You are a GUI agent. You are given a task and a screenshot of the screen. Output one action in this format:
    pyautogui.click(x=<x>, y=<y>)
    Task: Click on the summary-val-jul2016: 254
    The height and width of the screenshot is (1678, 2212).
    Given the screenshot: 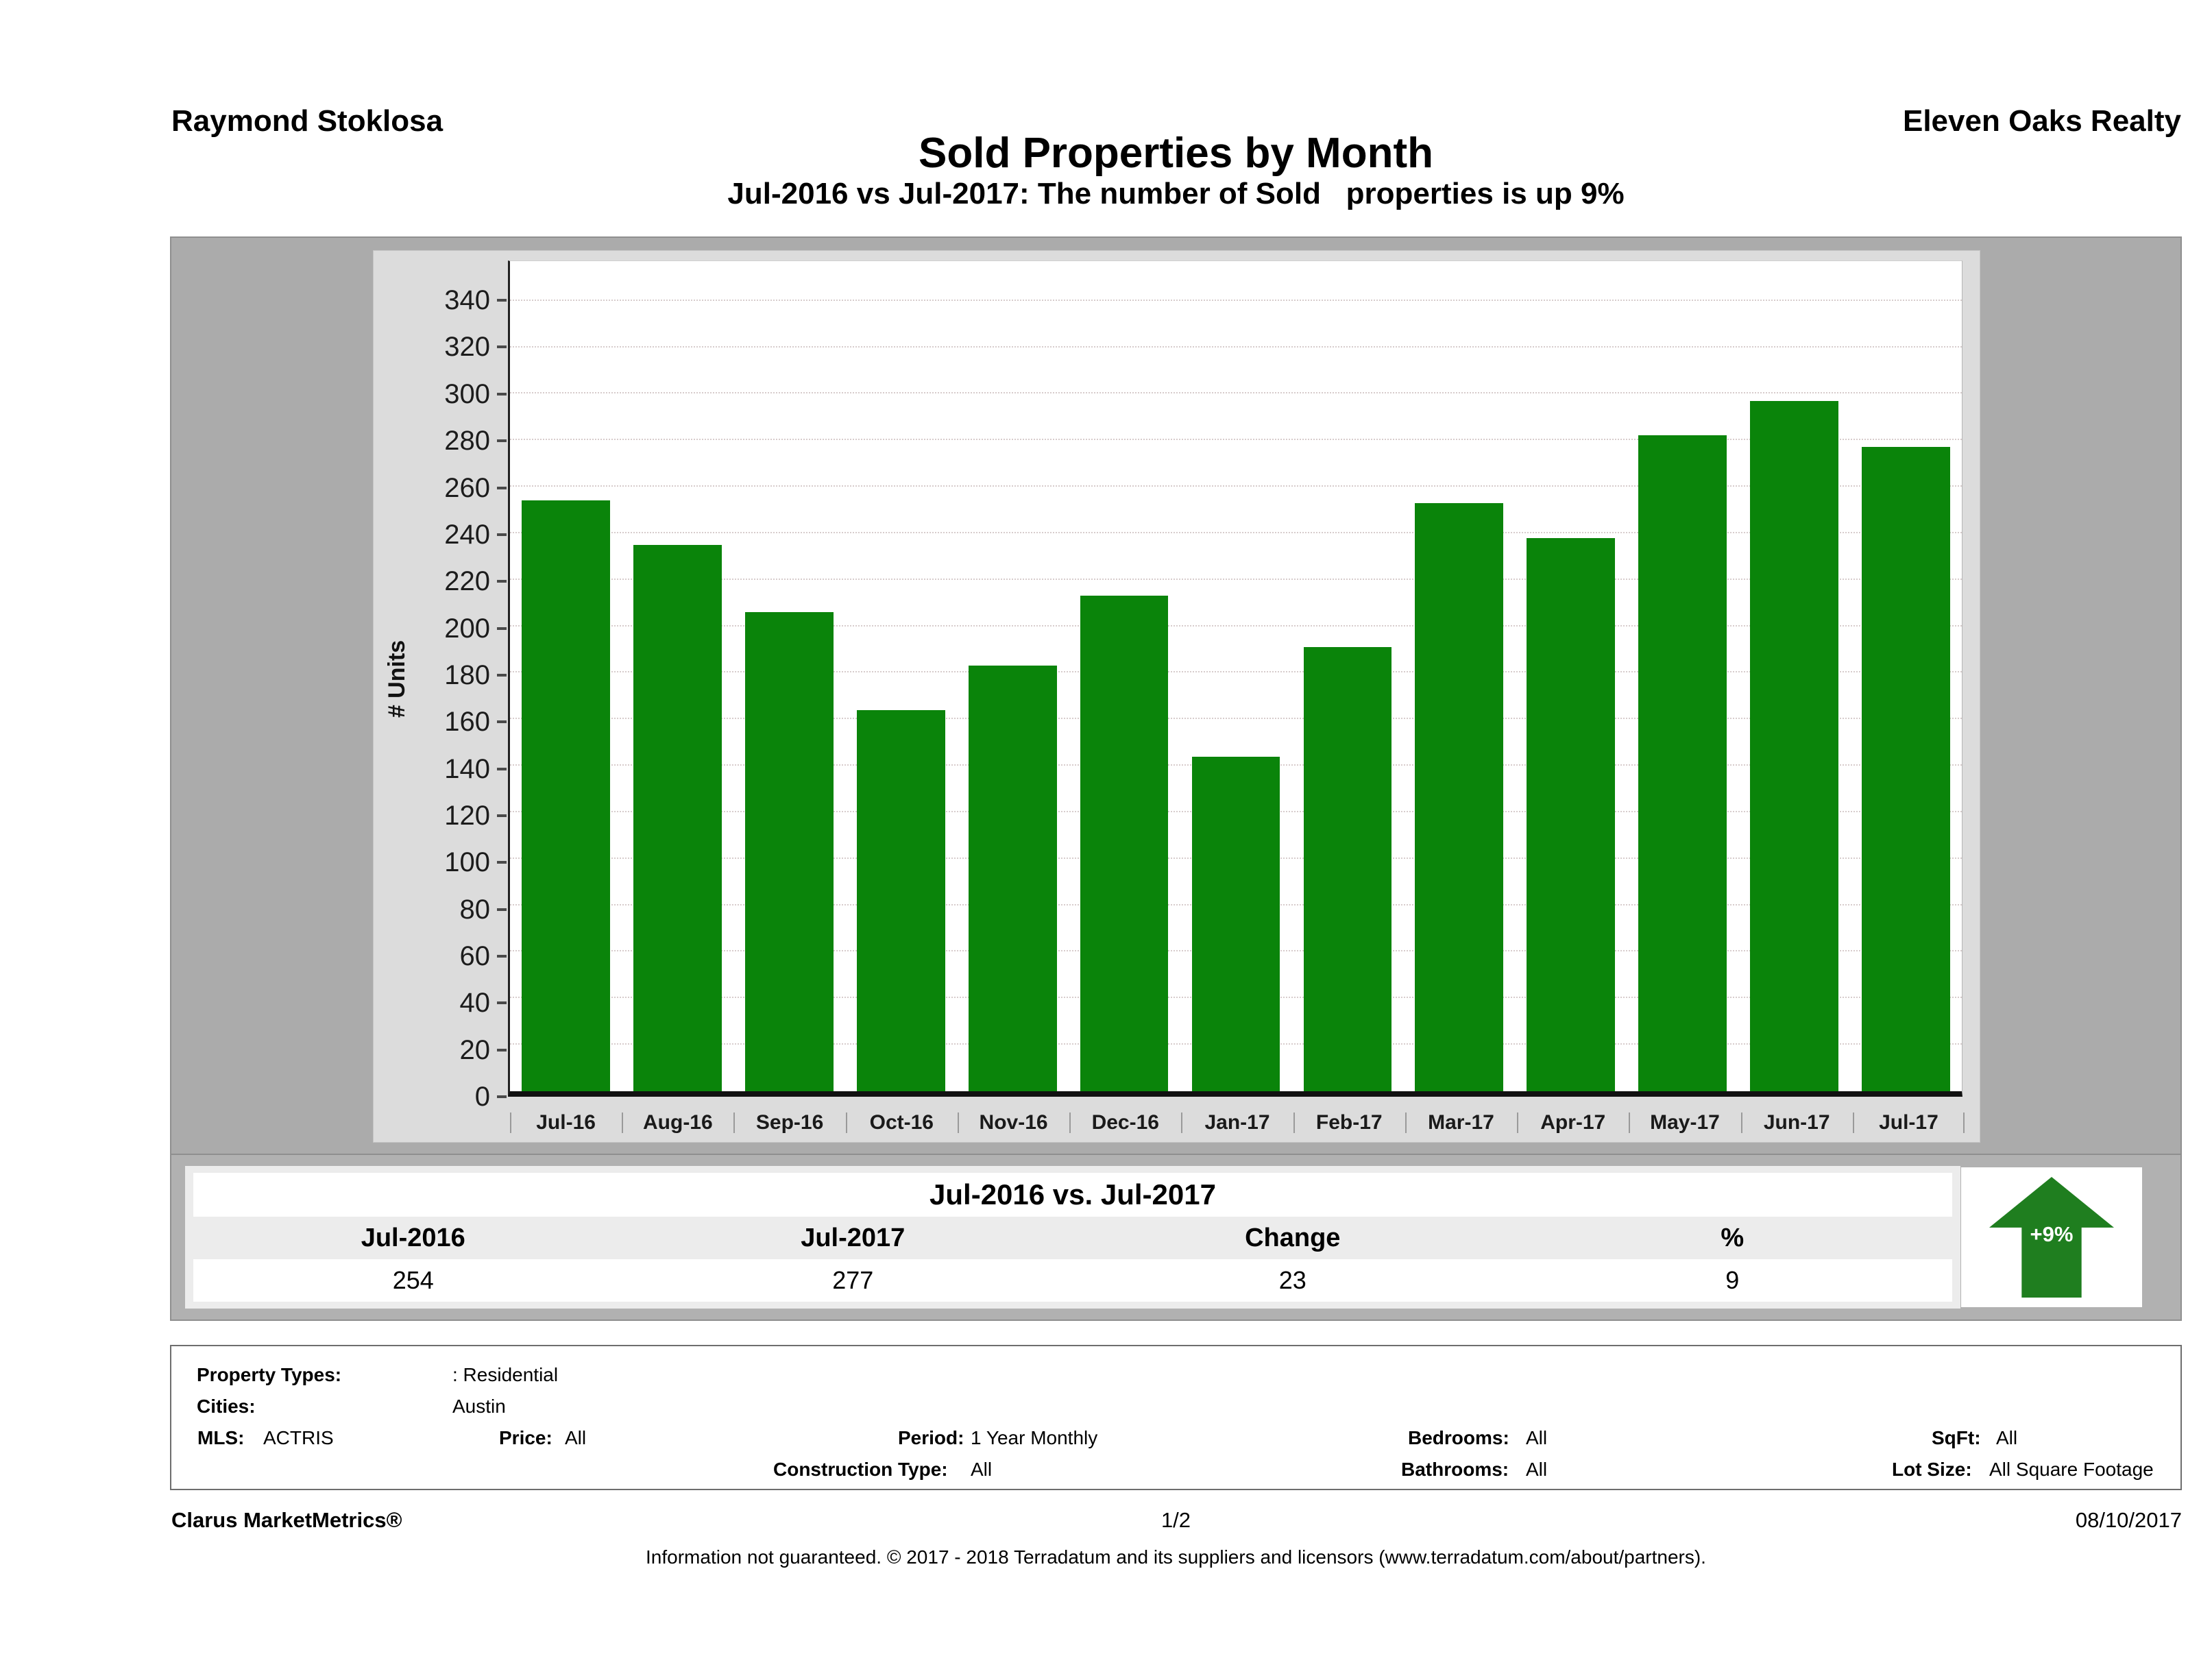 What is the action you would take?
    pyautogui.click(x=413, y=1280)
    